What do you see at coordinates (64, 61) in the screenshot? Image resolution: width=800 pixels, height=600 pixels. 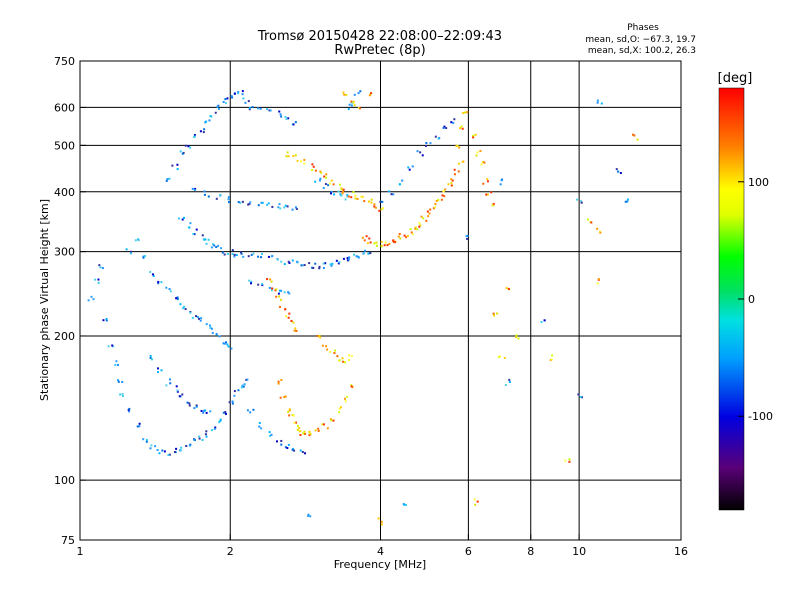 I see `y-tick-label: 750` at bounding box center [64, 61].